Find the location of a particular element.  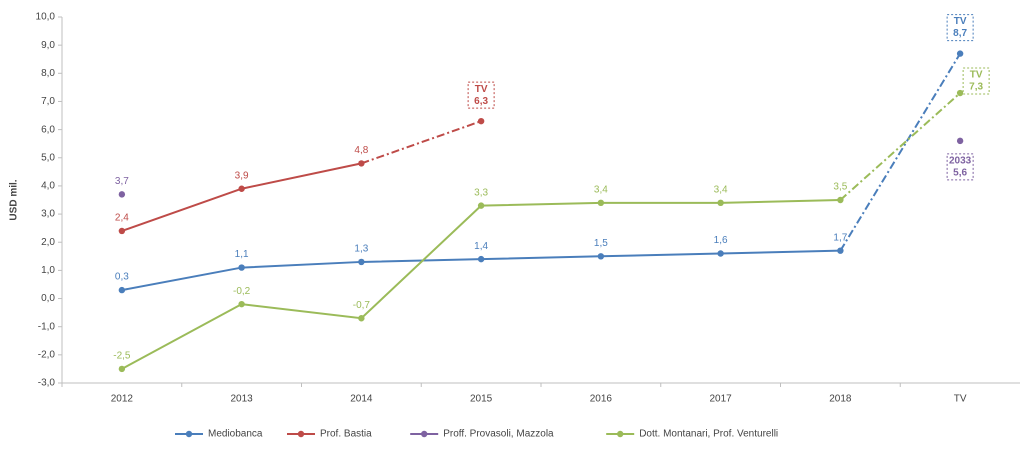

value-label: 4,8 is located at coordinates (361, 150).